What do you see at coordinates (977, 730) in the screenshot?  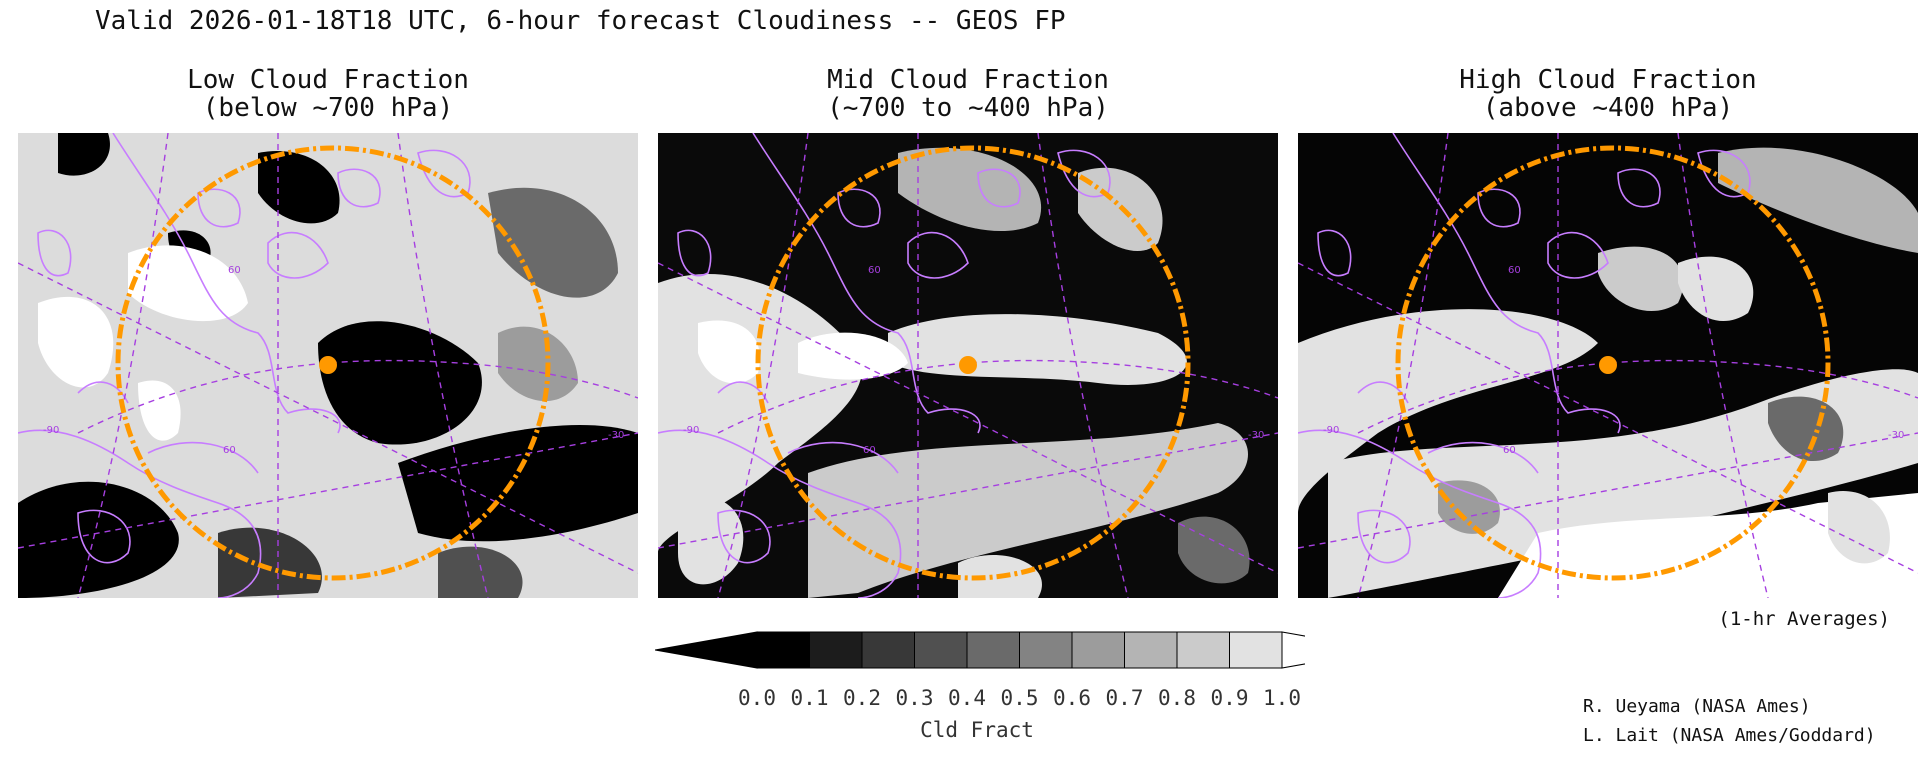 I see `colorbar-label: Cld Fract` at bounding box center [977, 730].